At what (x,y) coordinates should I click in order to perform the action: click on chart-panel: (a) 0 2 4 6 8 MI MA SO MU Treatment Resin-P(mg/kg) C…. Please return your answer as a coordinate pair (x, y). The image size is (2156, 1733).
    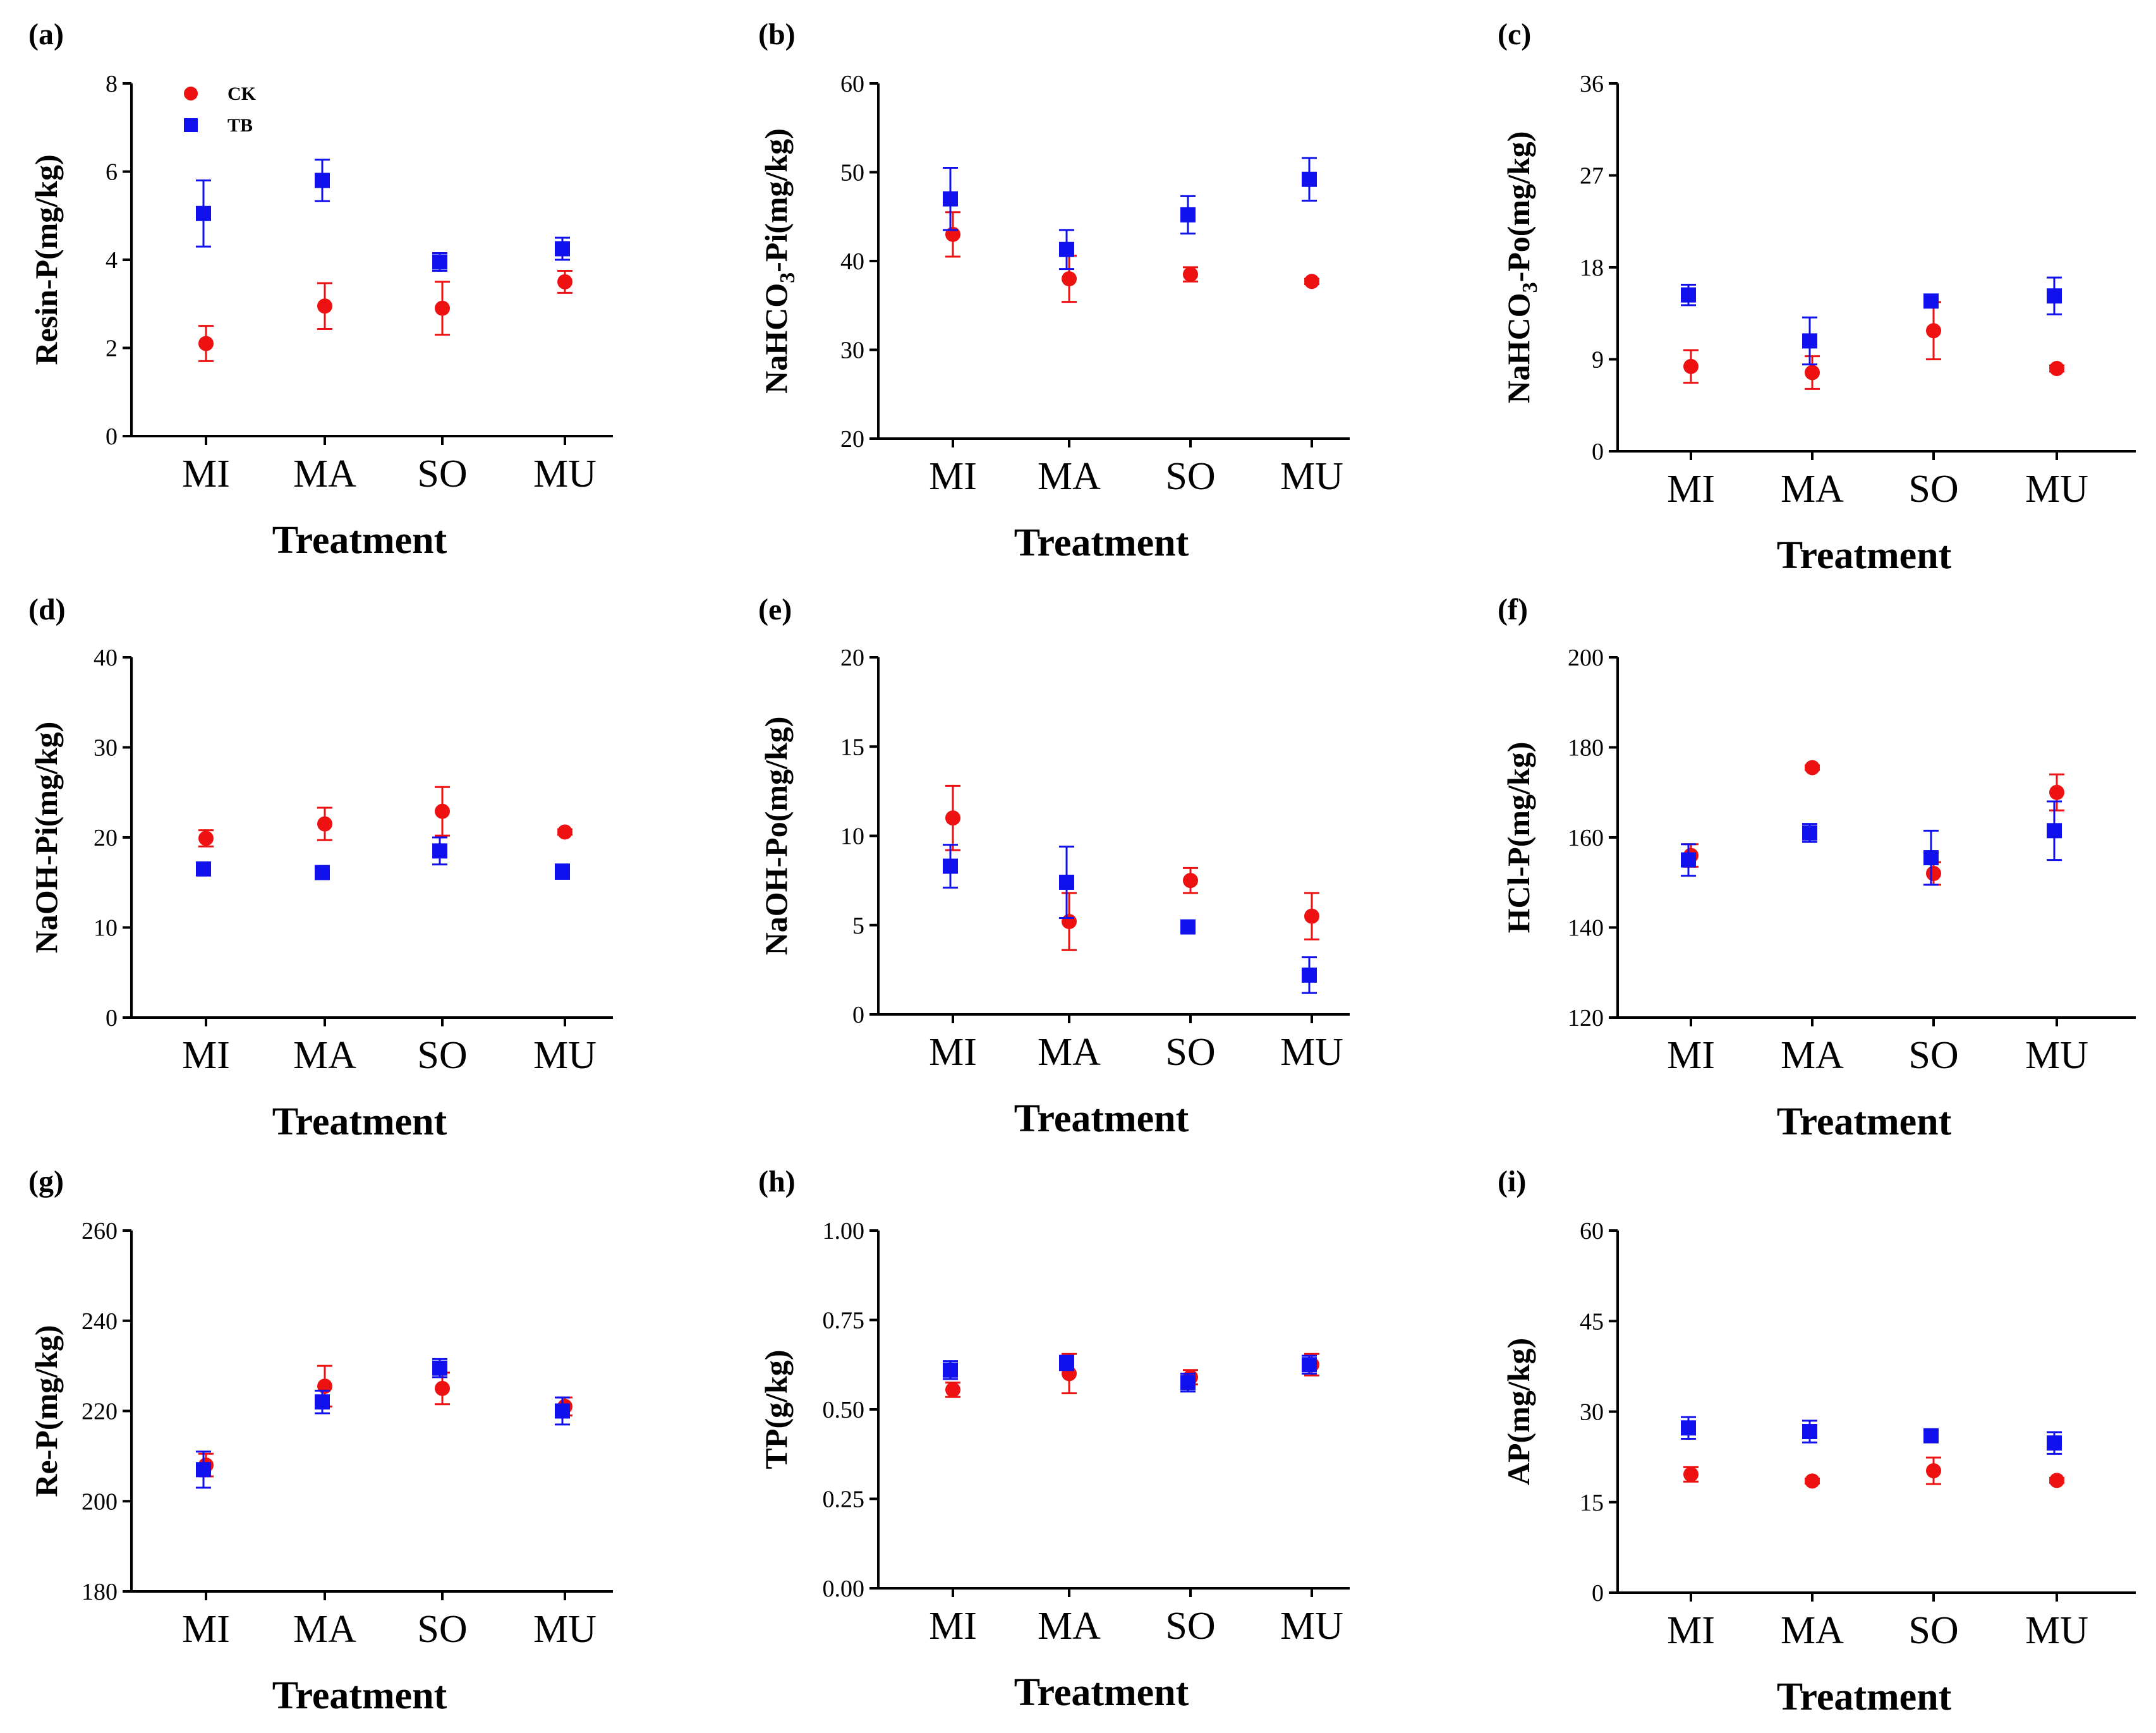
    Looking at the image, I should click on (320, 290).